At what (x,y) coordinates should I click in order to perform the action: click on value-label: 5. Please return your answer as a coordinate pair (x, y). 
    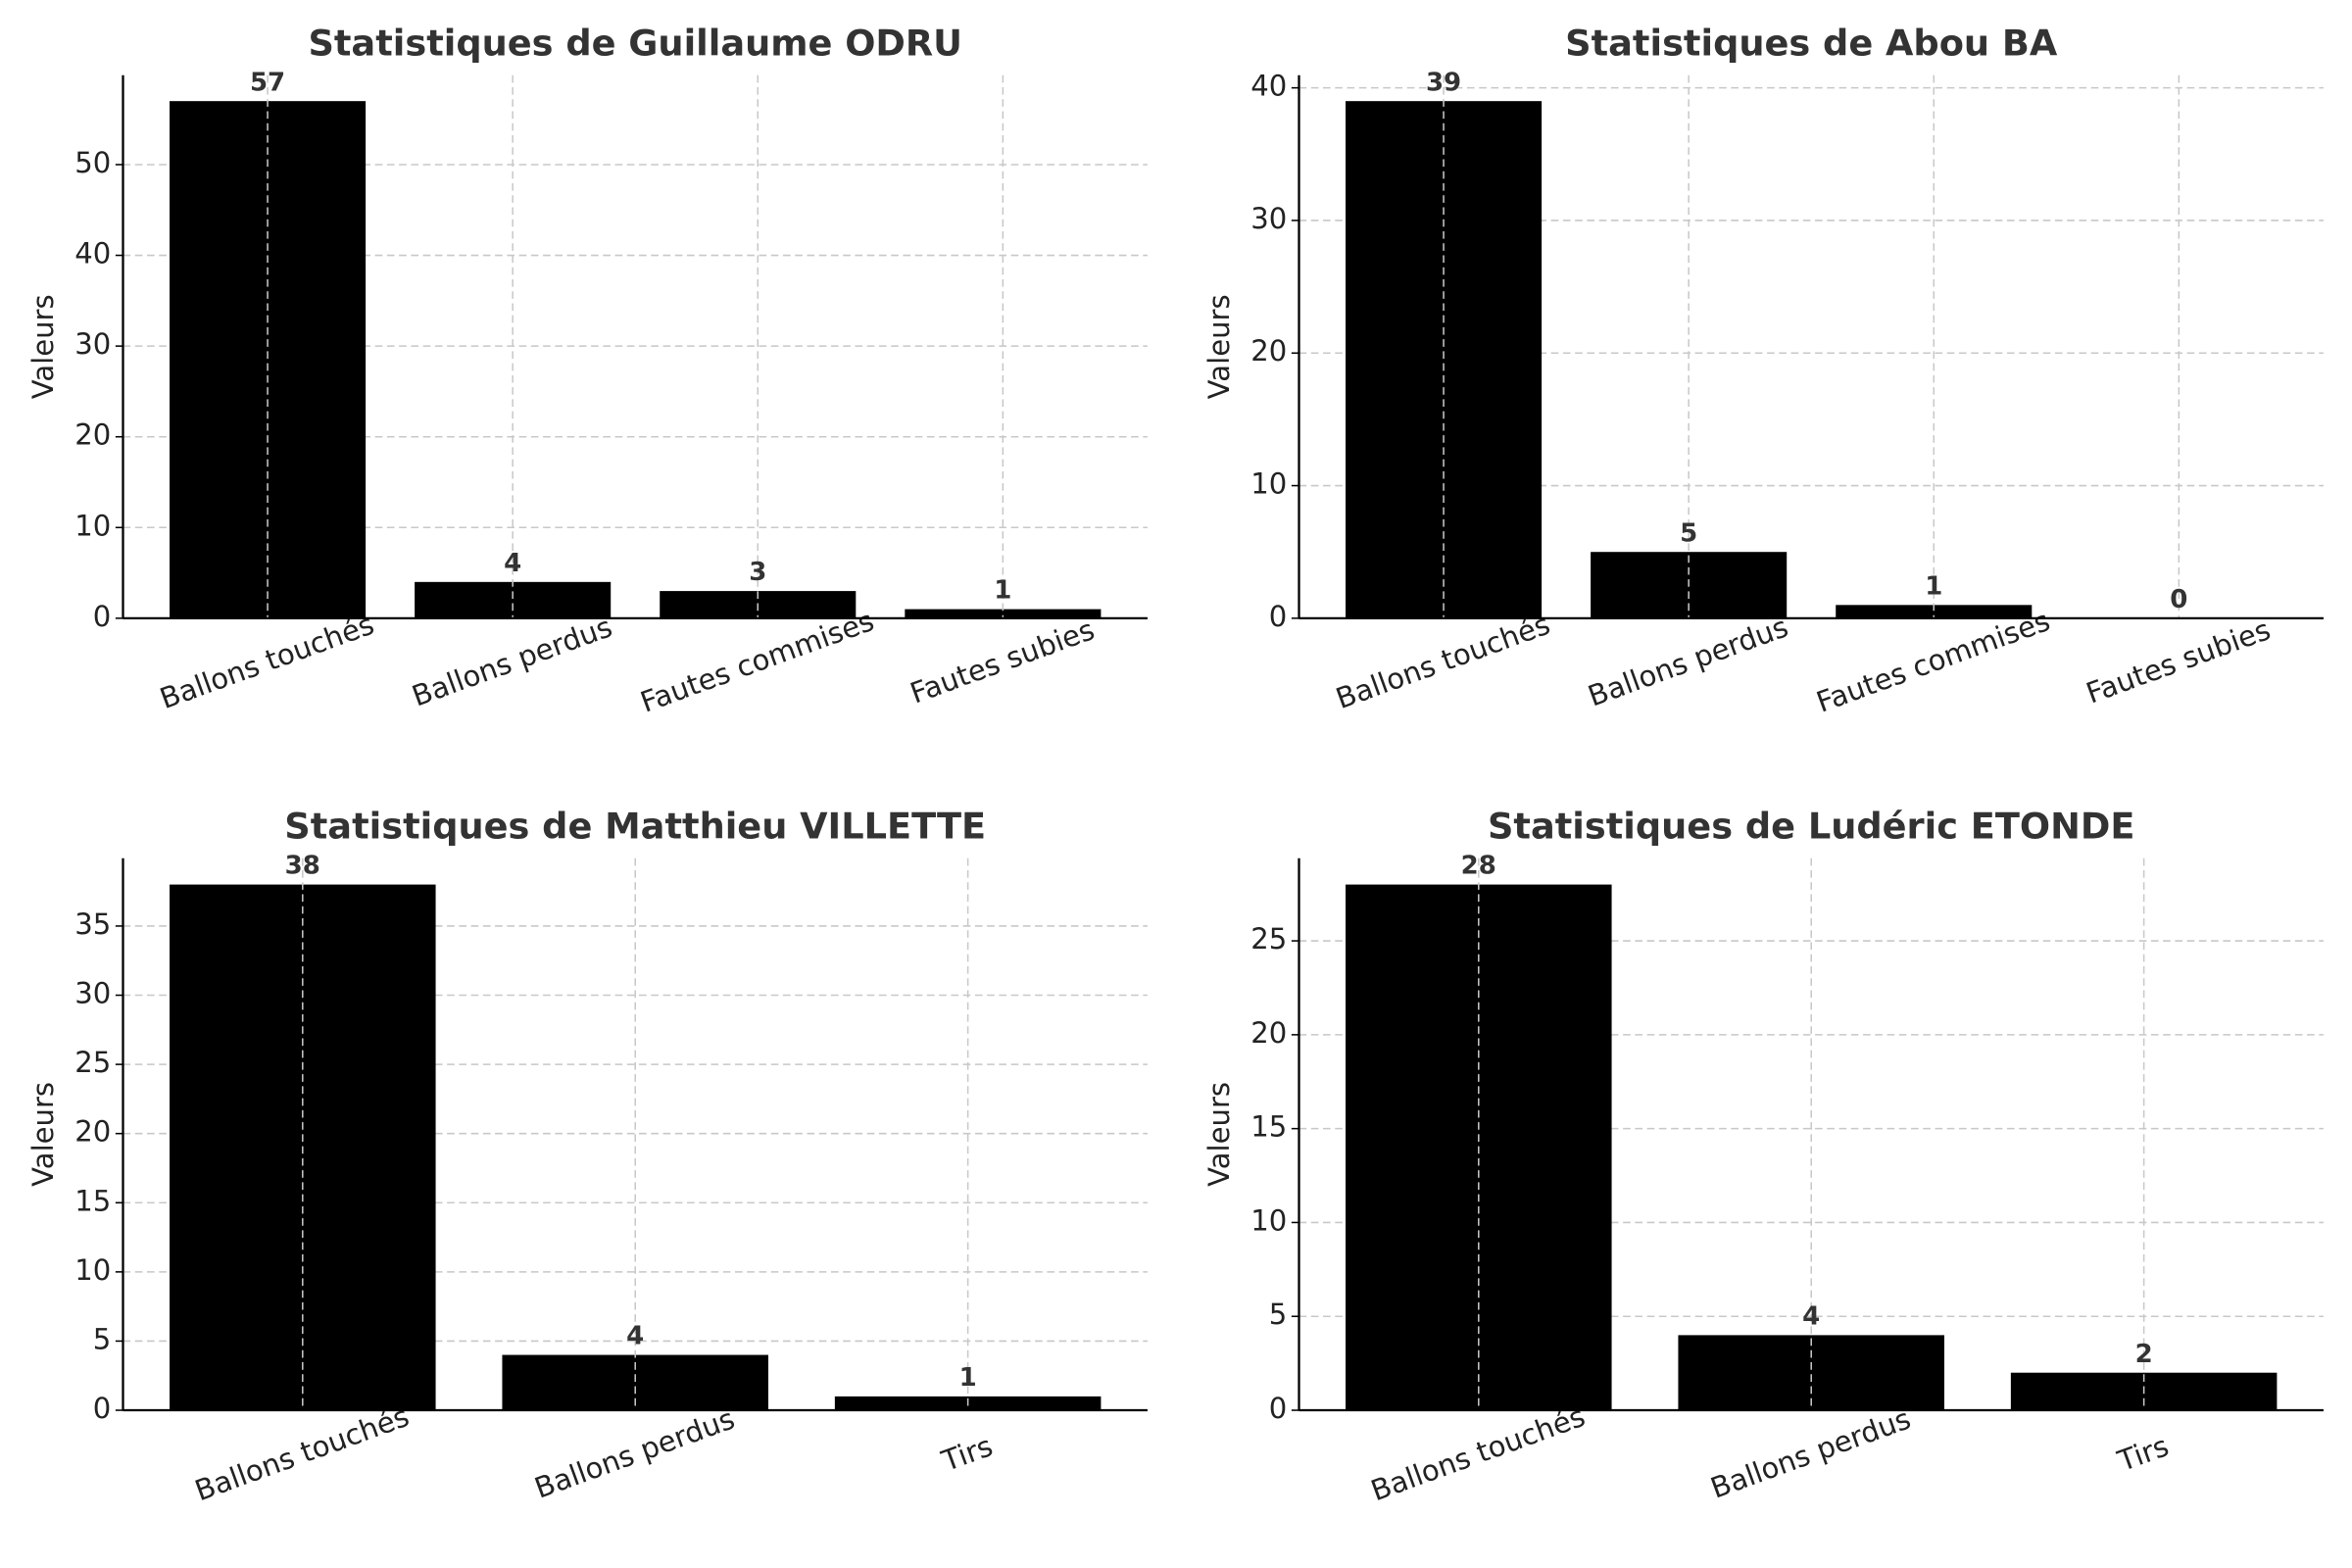
    Looking at the image, I should click on (1688, 533).